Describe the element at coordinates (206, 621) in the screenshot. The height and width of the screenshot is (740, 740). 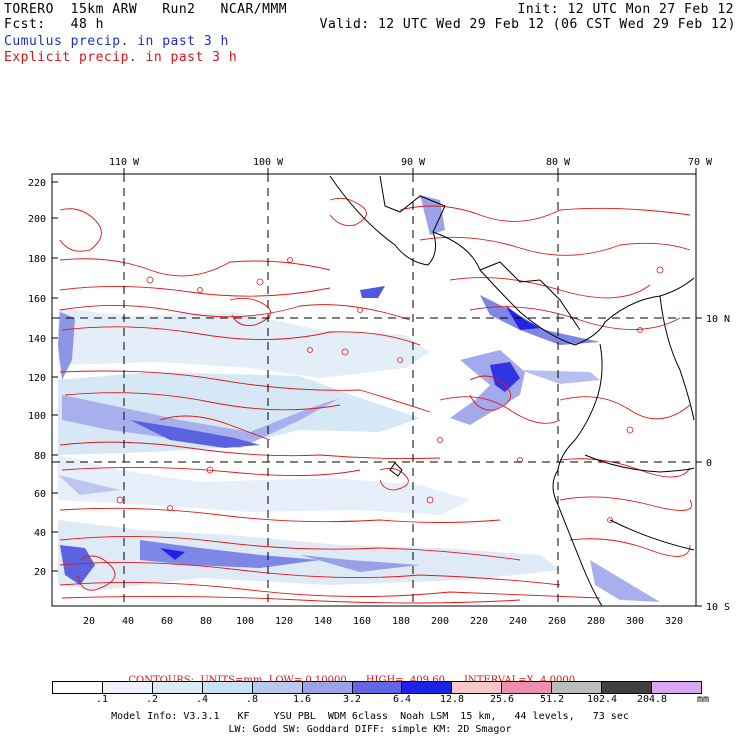
I see `x-tick-label: 80` at that location.